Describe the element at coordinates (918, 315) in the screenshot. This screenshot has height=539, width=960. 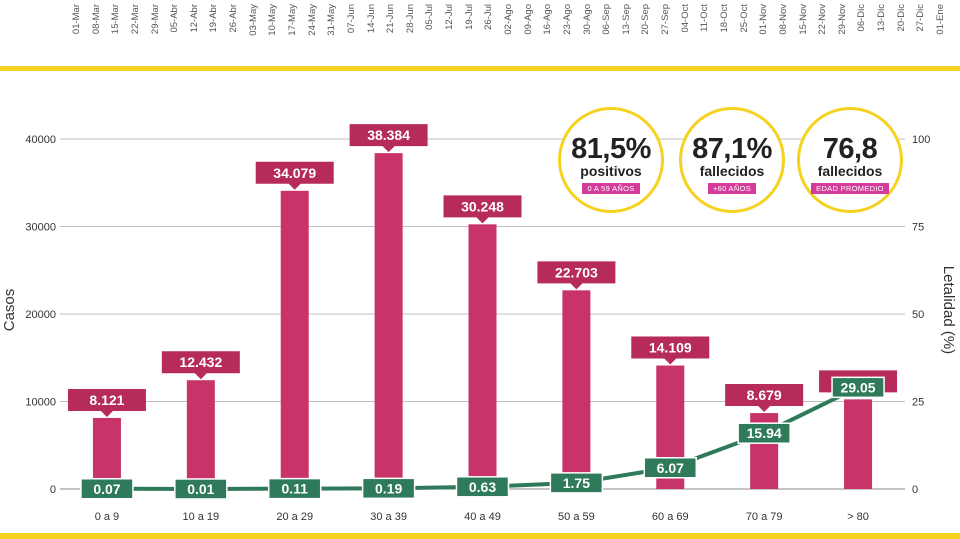
I see `y2-tick-label: 50` at that location.